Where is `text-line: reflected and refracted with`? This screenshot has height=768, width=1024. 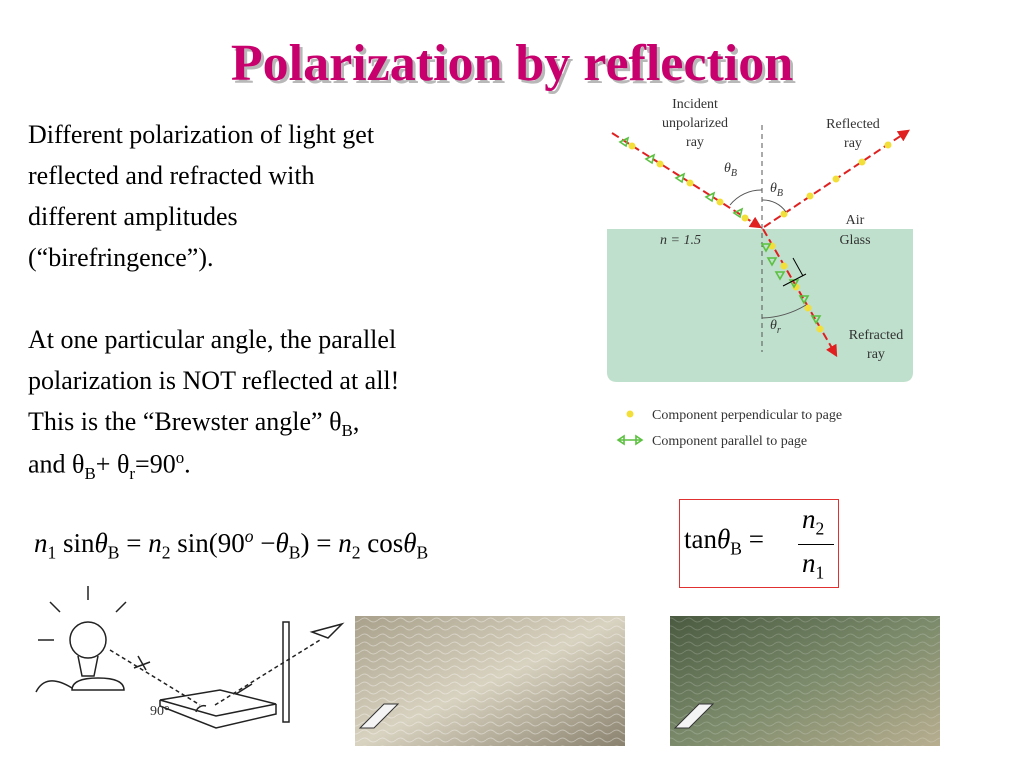
text-line: reflected and refracted with is located at coordinates (171, 175).